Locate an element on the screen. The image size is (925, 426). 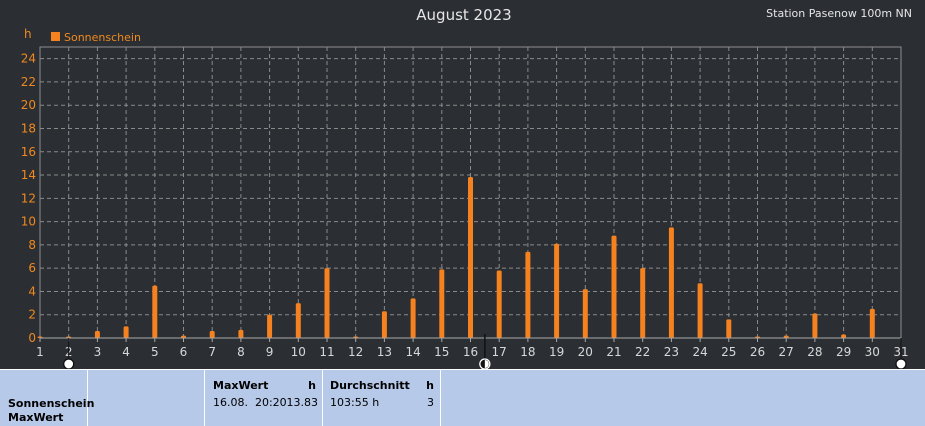
x-tick-label: 20 is located at coordinates (585, 352).